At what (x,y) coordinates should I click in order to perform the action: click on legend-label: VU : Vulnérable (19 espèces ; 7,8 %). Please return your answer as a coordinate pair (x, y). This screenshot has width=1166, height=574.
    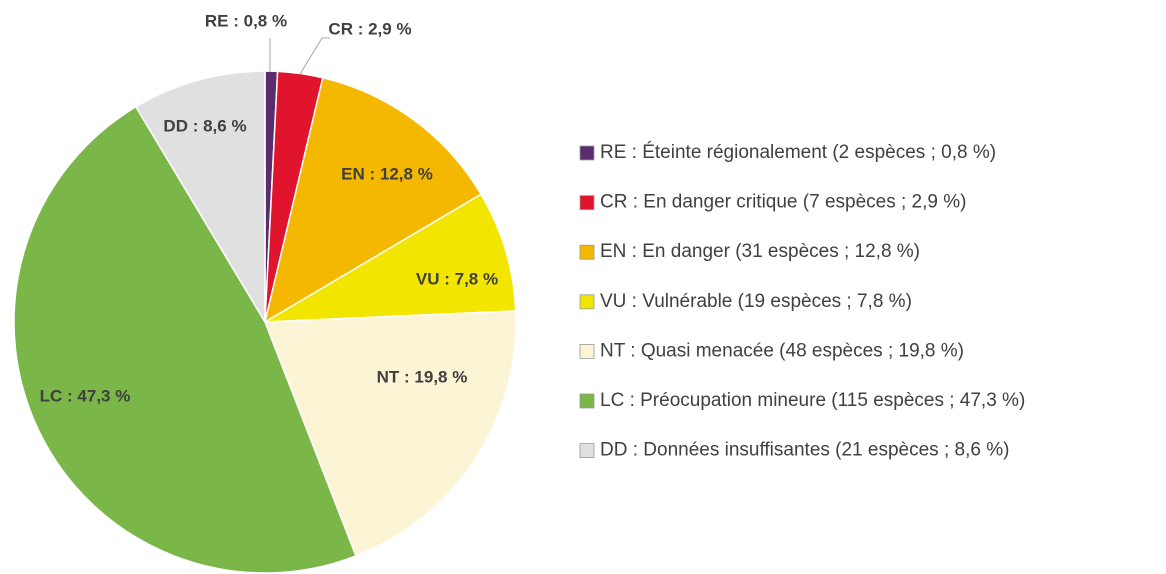
    Looking at the image, I should click on (756, 301).